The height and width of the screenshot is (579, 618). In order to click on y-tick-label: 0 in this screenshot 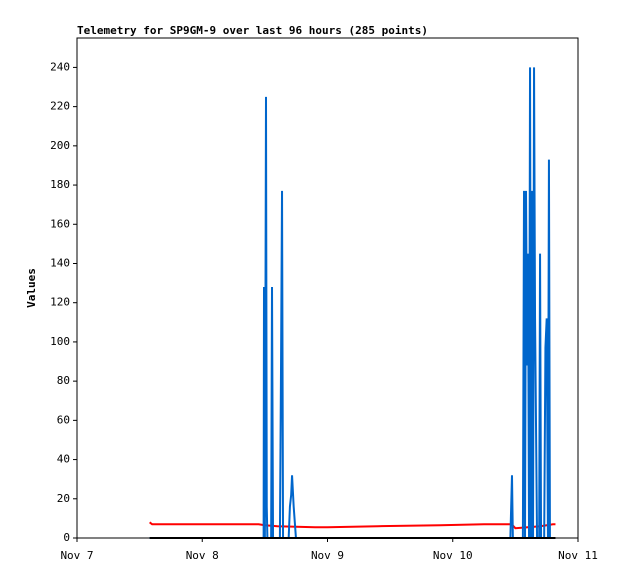, I will do `click(66, 537)`.